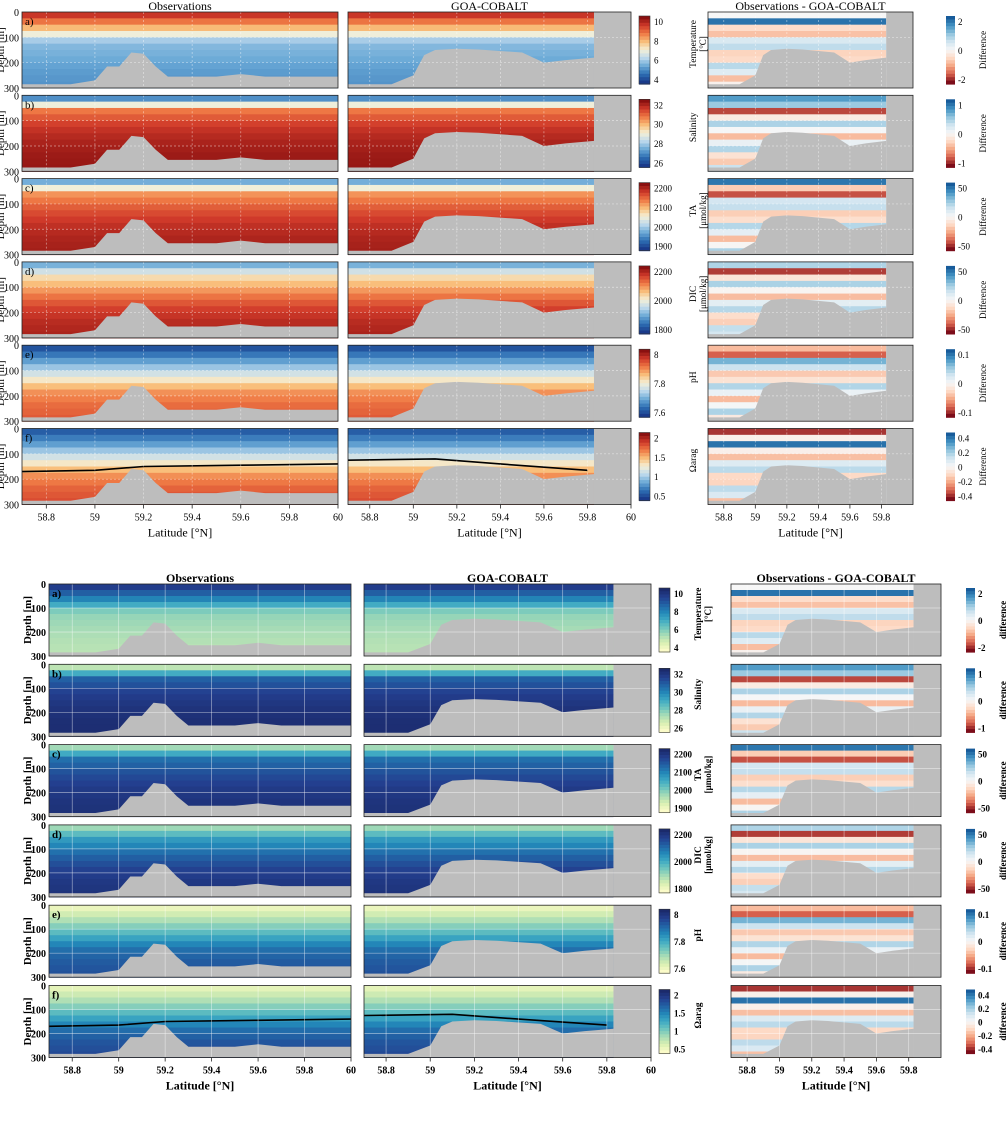 Image resolution: width=1006 pixels, height=1123 pixels. Describe the element at coordinates (663, 189) in the screenshot. I see `colorbar-tick-label: 2200` at that location.